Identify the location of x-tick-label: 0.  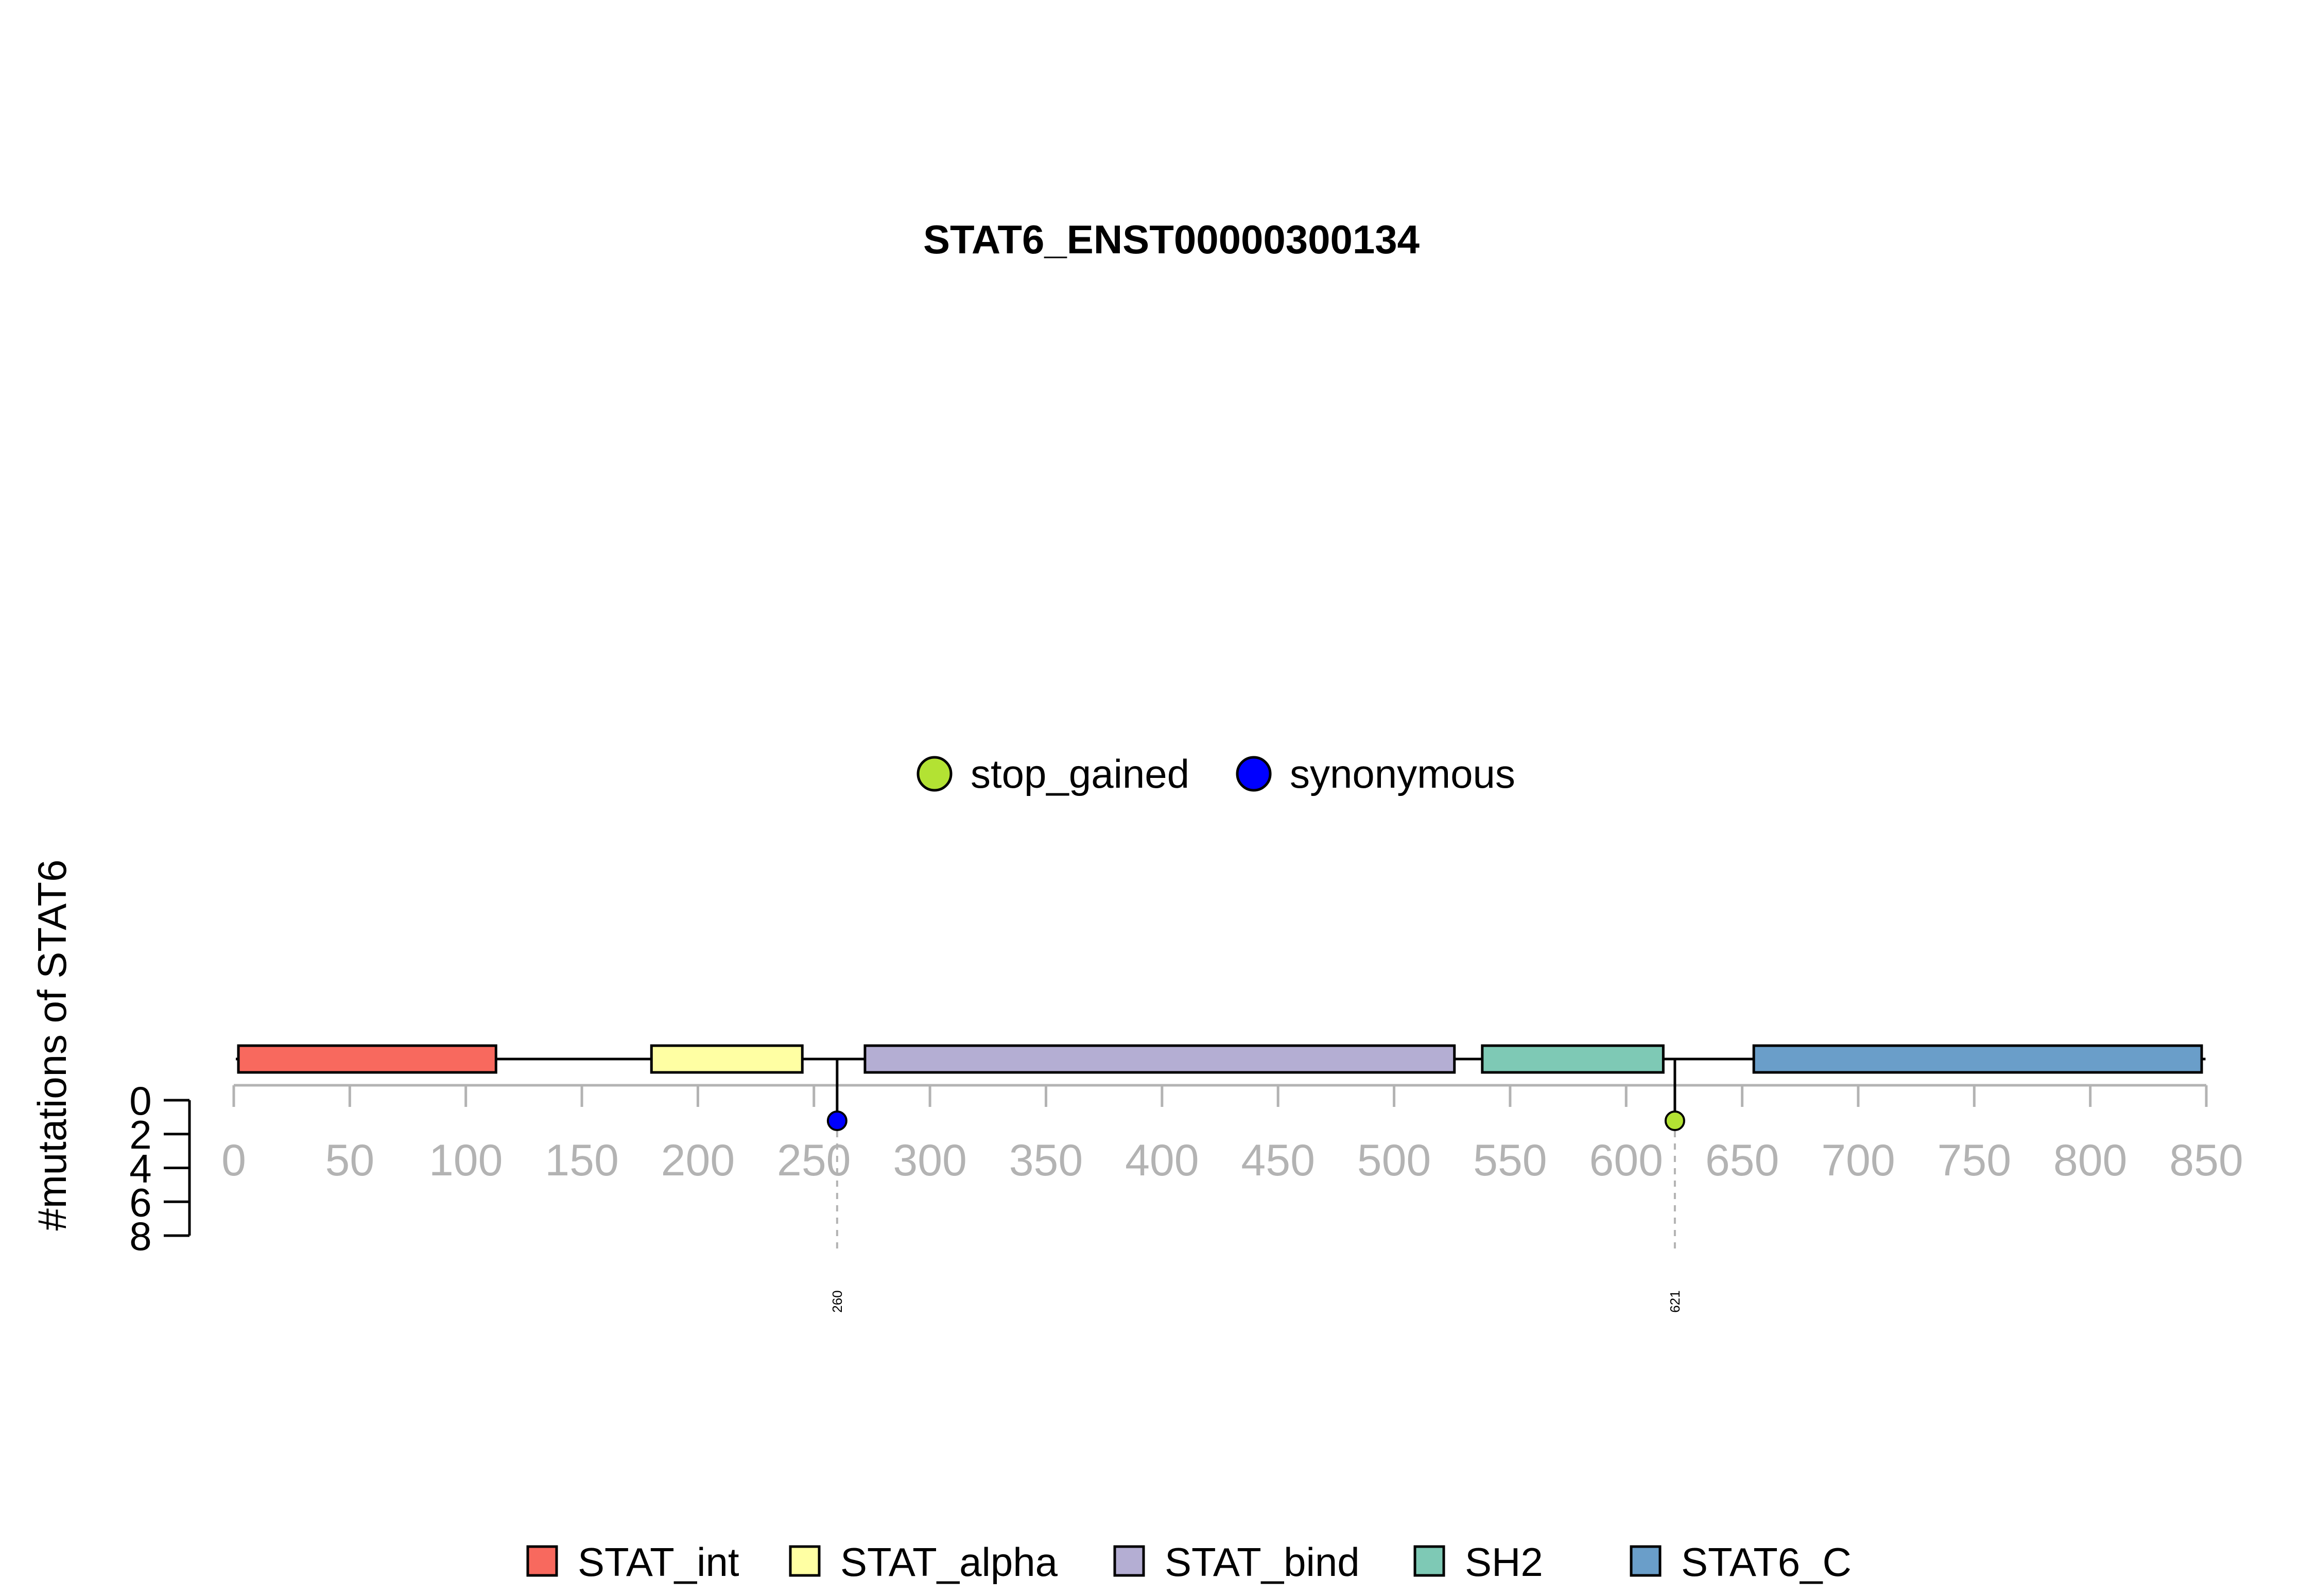
(233, 1160).